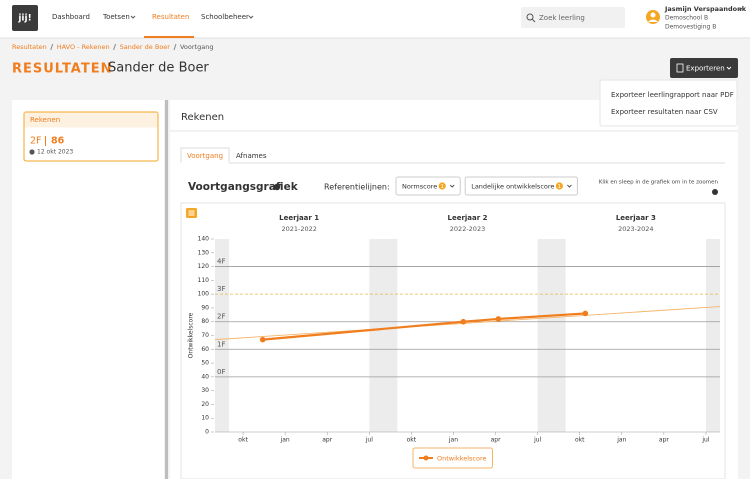  I want to click on legend-label: Ontwikkelscore, so click(461, 459).